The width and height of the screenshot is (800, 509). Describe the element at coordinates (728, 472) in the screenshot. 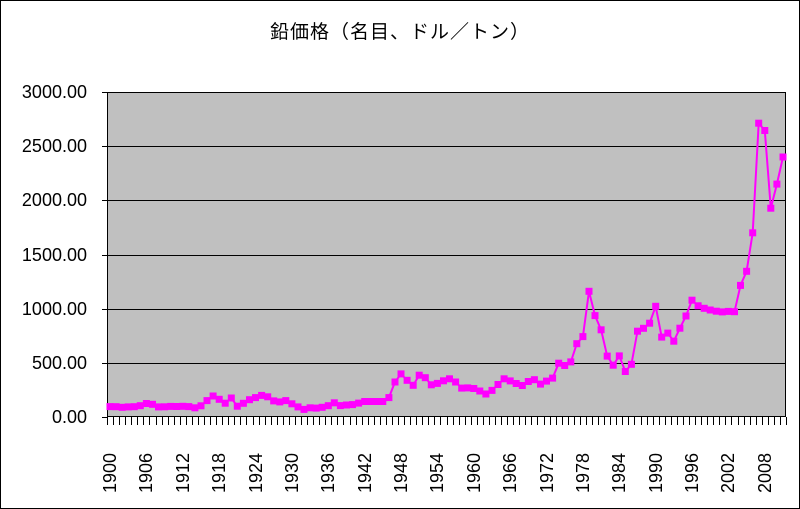

I see `x-tick-label: 2002` at that location.